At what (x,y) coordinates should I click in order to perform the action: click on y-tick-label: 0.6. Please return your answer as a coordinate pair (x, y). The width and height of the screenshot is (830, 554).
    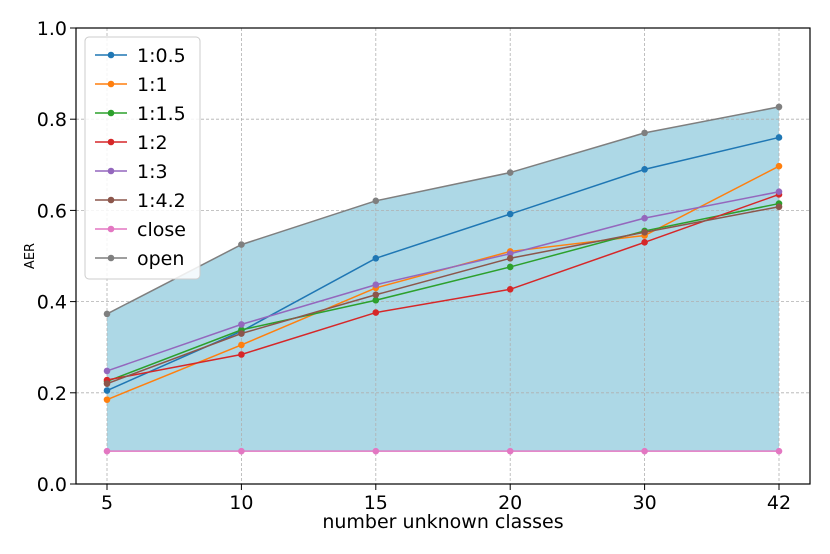
    Looking at the image, I should click on (52, 211).